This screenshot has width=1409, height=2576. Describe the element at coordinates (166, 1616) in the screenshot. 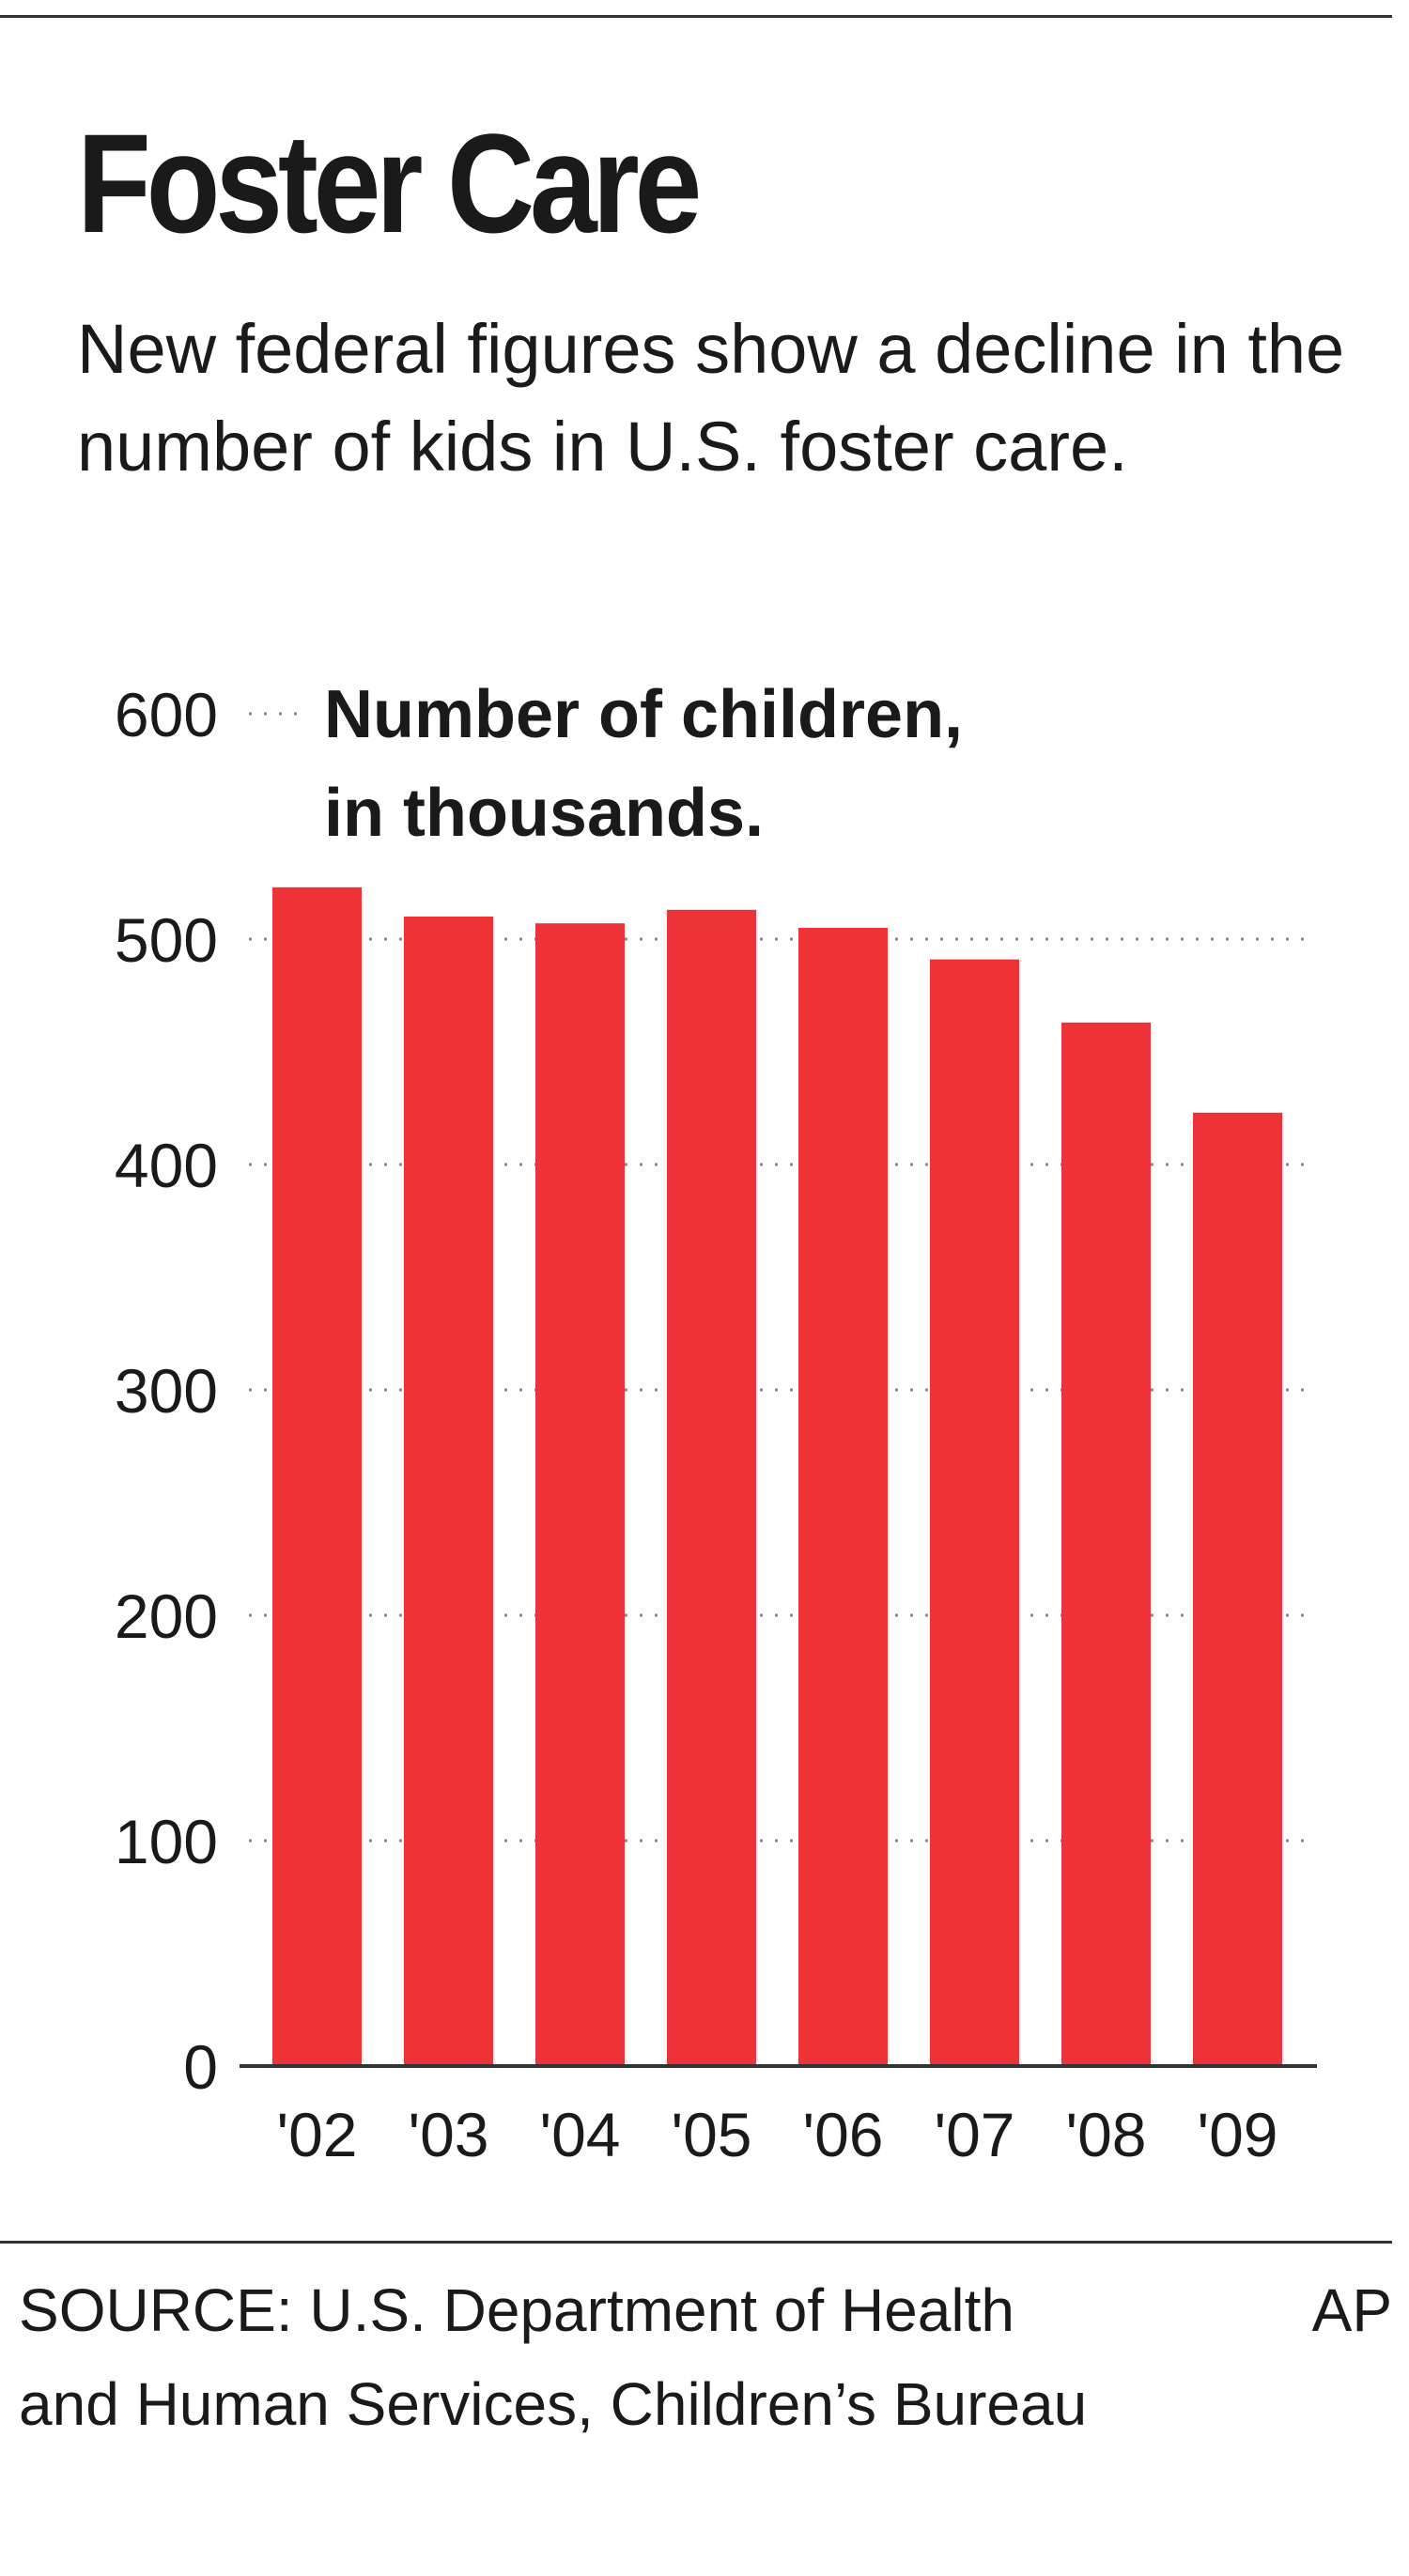

I see `y-tick-label: 200` at that location.